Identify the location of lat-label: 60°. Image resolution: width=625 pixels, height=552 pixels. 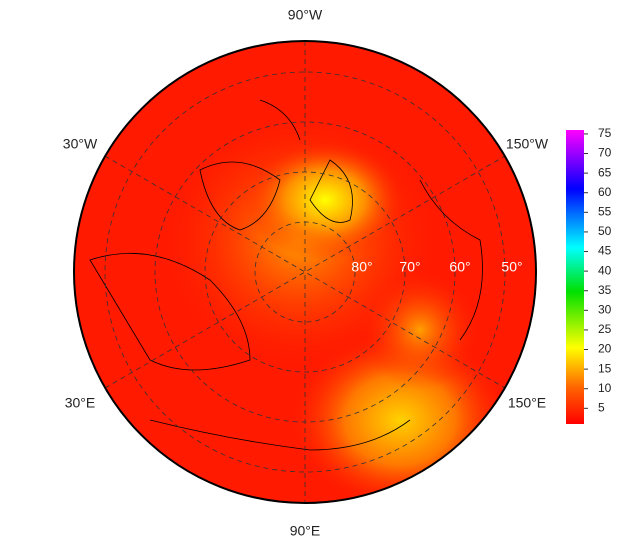
(459, 267).